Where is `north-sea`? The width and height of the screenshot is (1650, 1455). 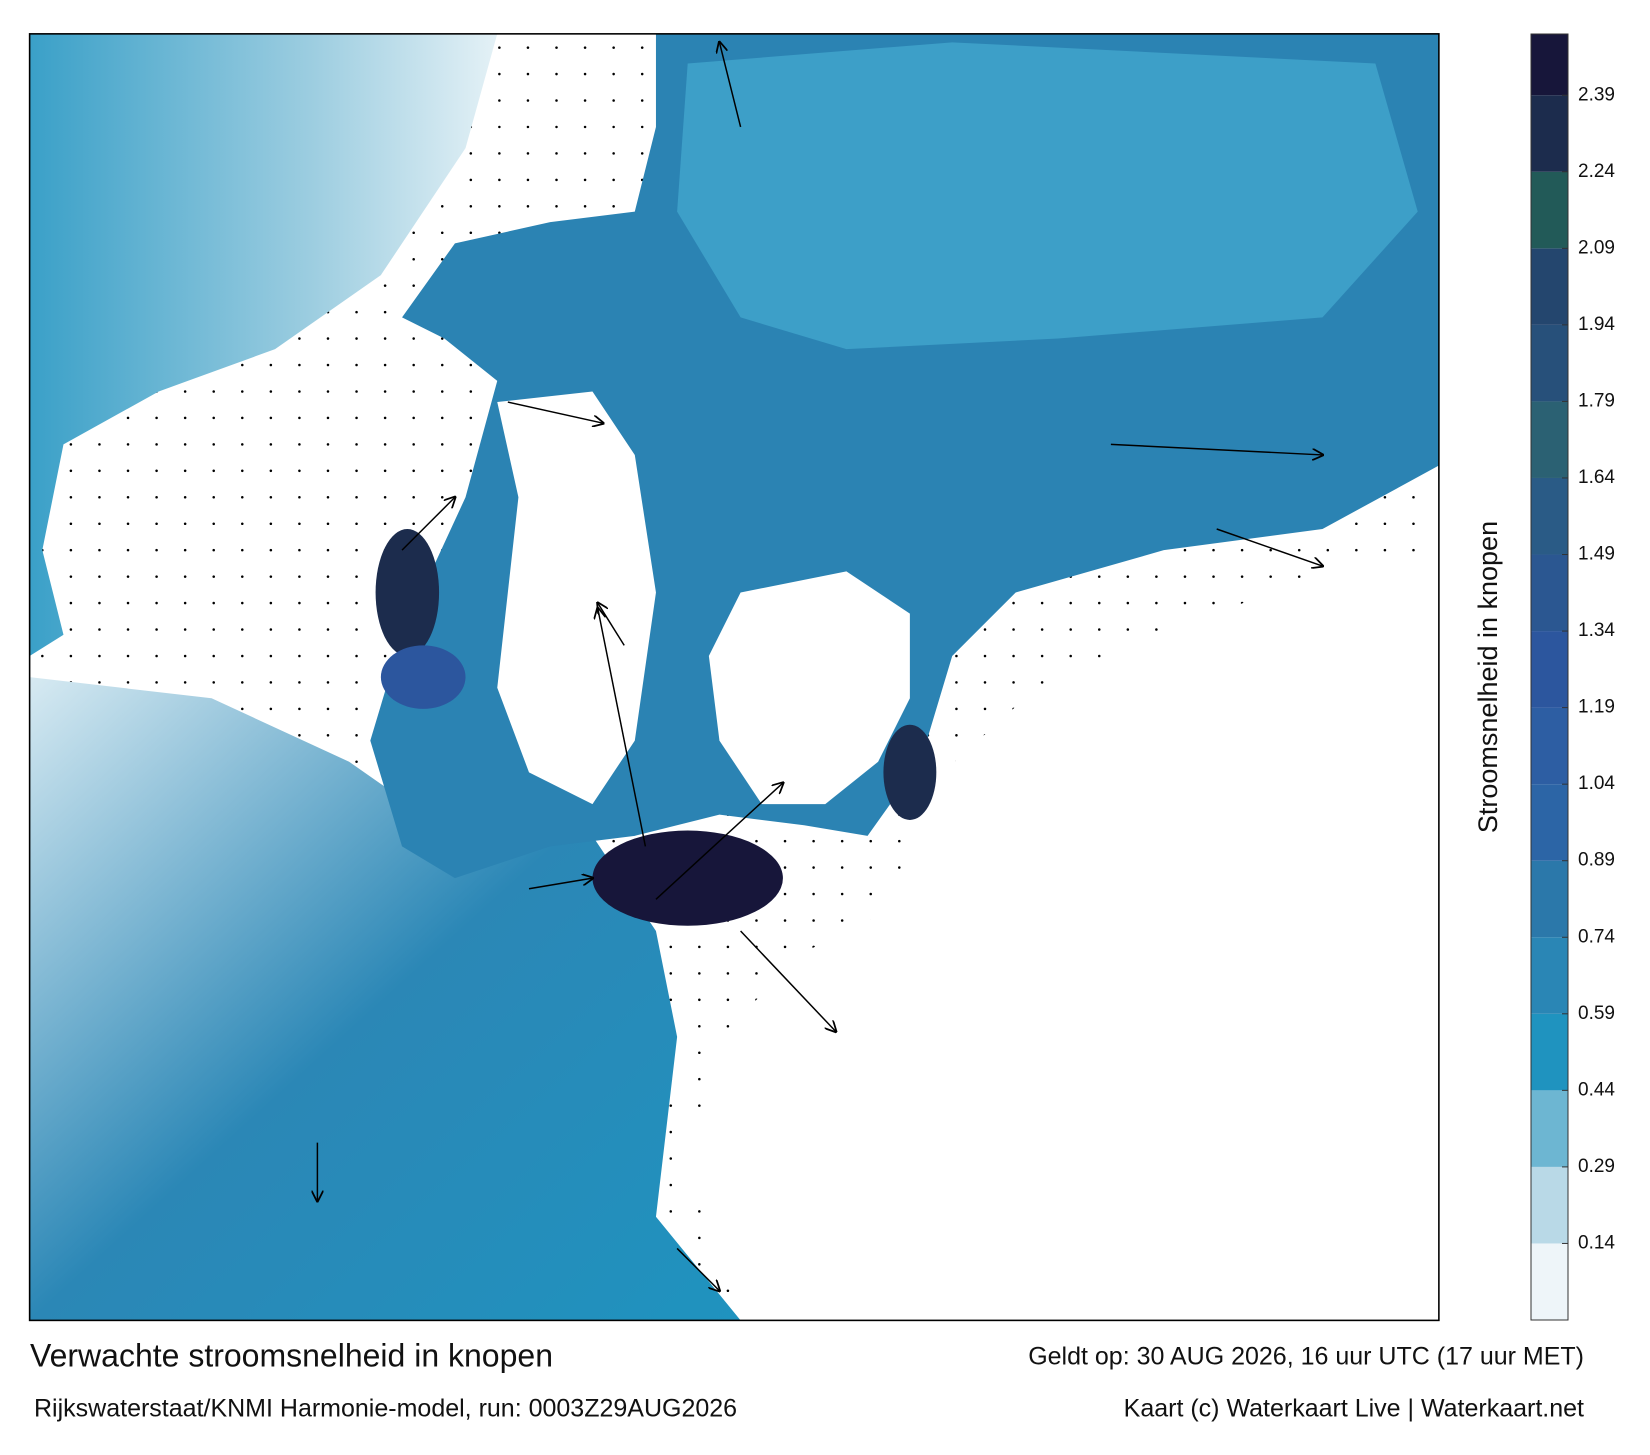 north-sea is located at coordinates (263, 344).